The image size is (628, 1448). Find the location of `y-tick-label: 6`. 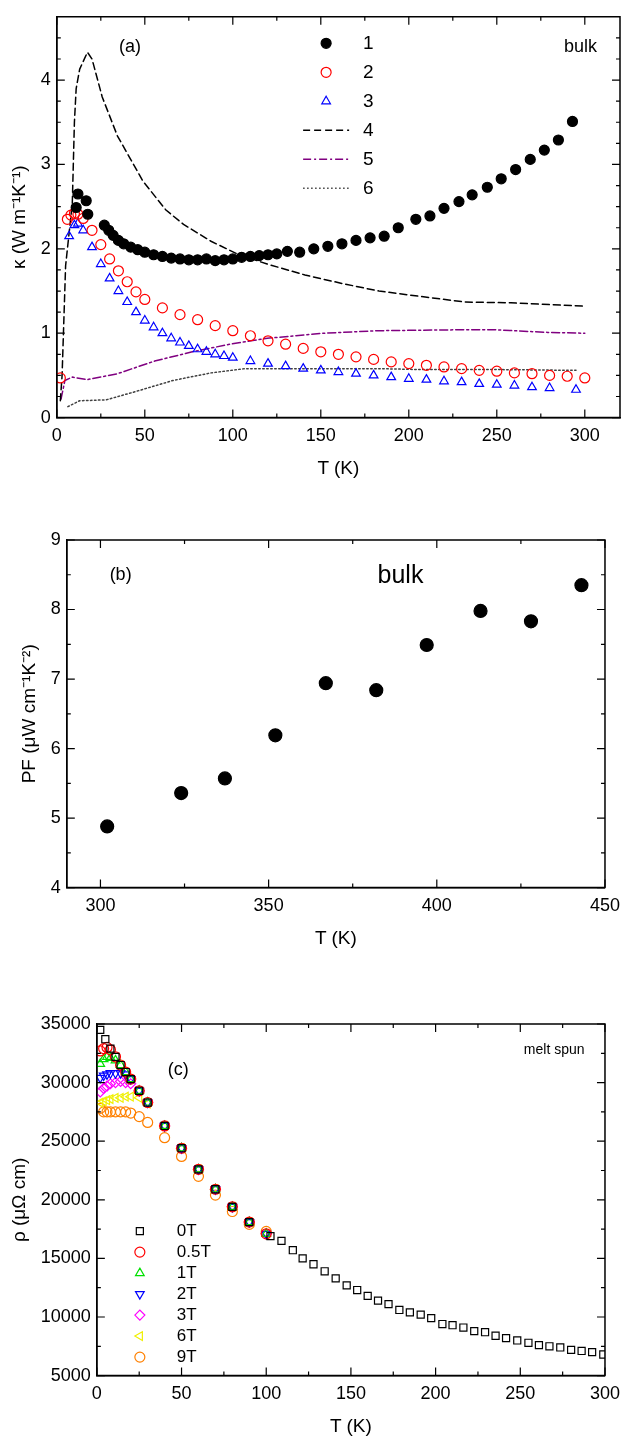

y-tick-label: 6 is located at coordinates (55, 747).